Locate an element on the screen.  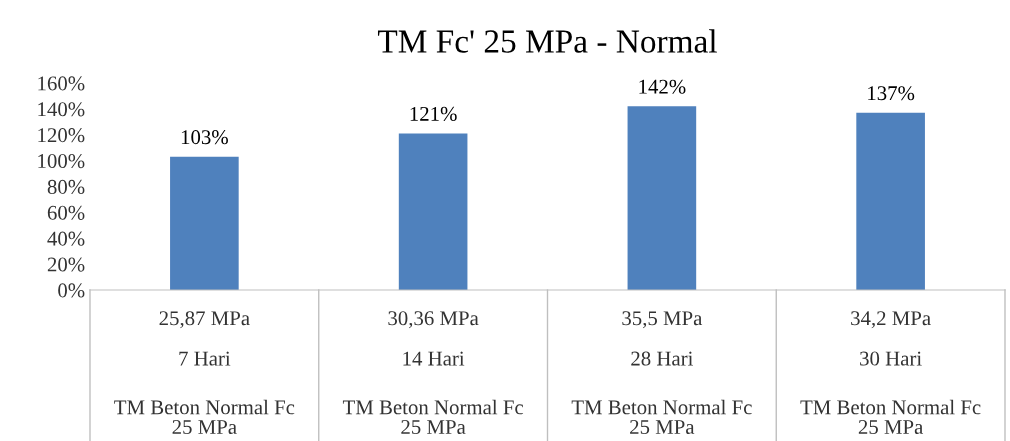
y-tick-label: 60% is located at coordinates (66, 212).